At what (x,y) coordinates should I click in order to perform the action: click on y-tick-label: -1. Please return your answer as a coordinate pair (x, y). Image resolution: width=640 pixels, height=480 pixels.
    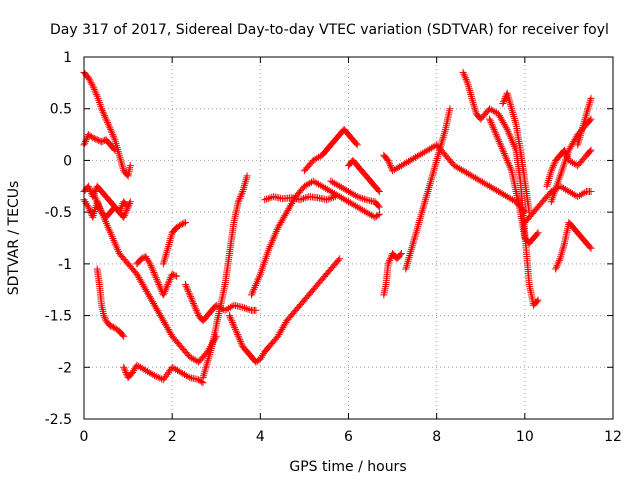
    Looking at the image, I should click on (65, 265).